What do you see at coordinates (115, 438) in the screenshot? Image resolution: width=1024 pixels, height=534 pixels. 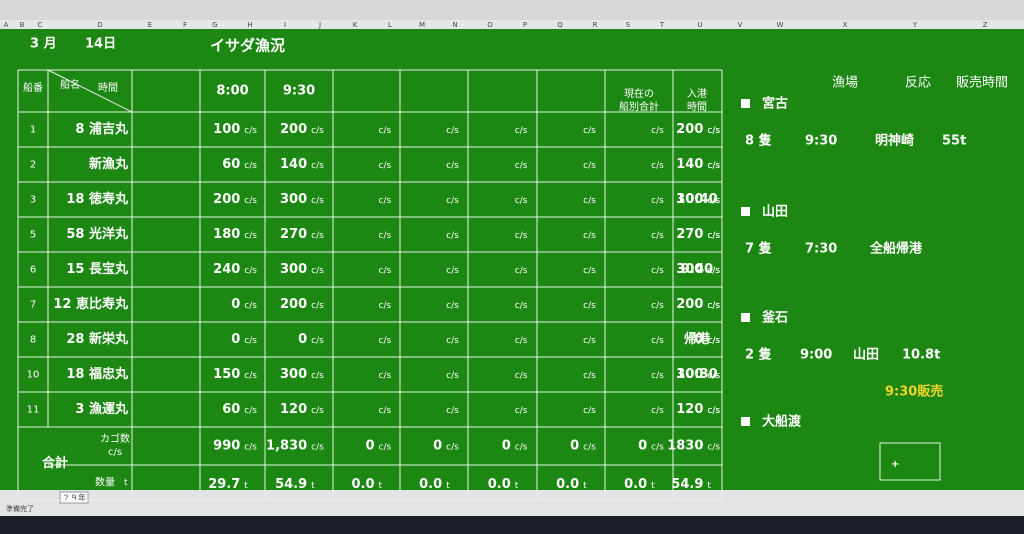 I see `cs-label: カゴ数` at bounding box center [115, 438].